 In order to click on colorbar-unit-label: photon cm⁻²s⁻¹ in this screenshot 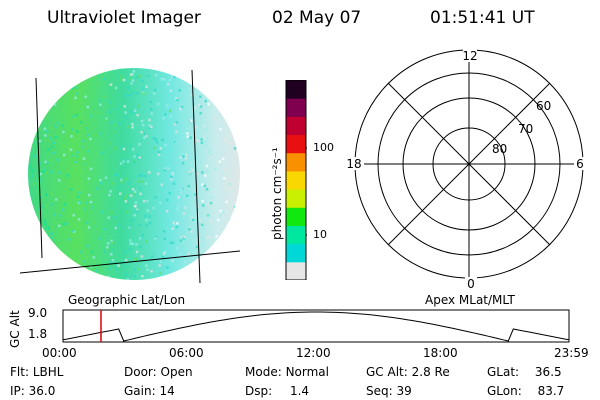, I will do `click(277, 193)`.